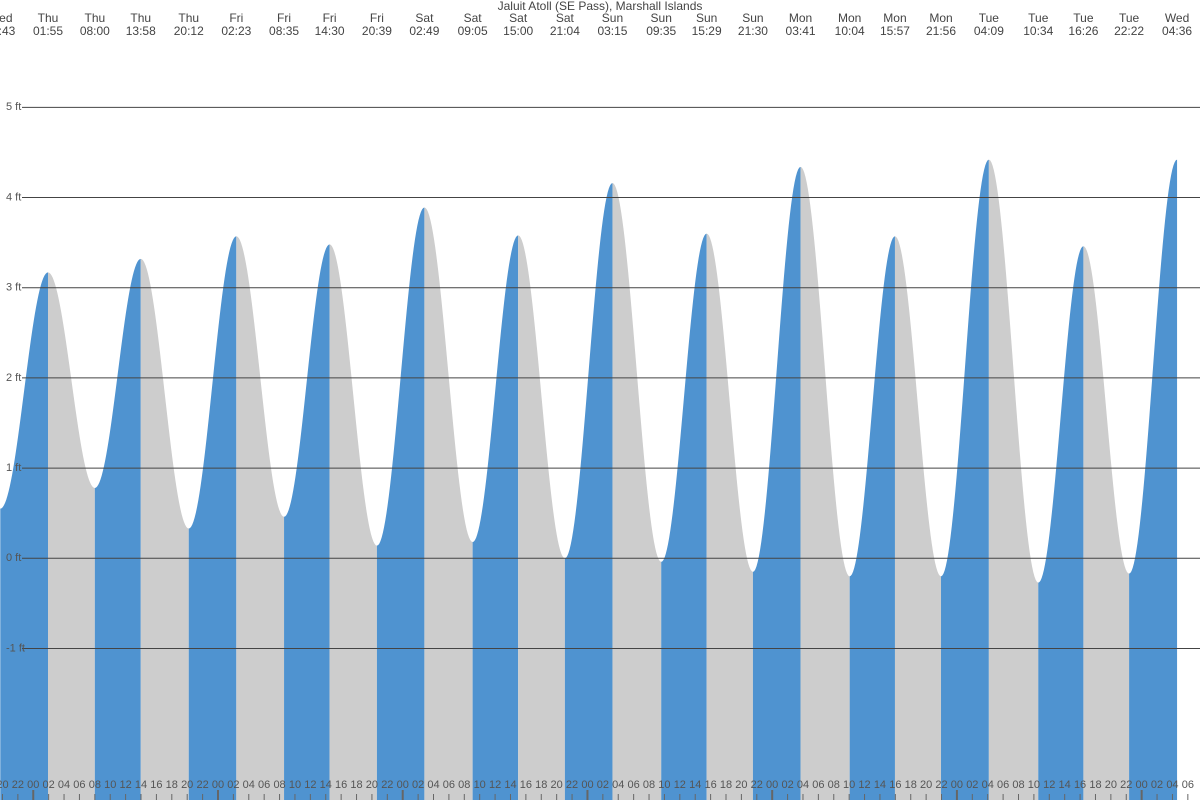 This screenshot has height=800, width=1200. Describe the element at coordinates (13, 107) in the screenshot. I see `y-tick-label: 5 ft` at that location.